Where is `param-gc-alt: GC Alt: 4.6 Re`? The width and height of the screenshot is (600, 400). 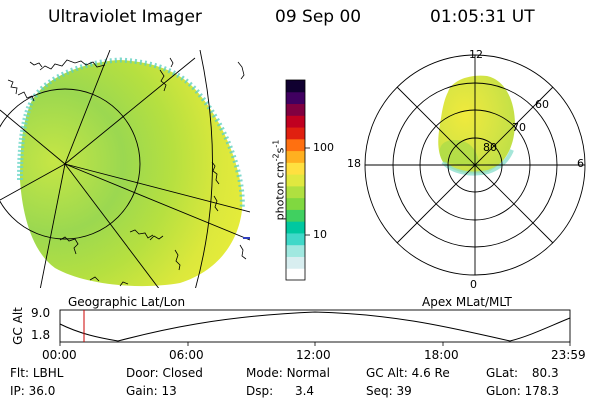
param-gc-alt: GC Alt: 4.6 Re is located at coordinates (408, 373).